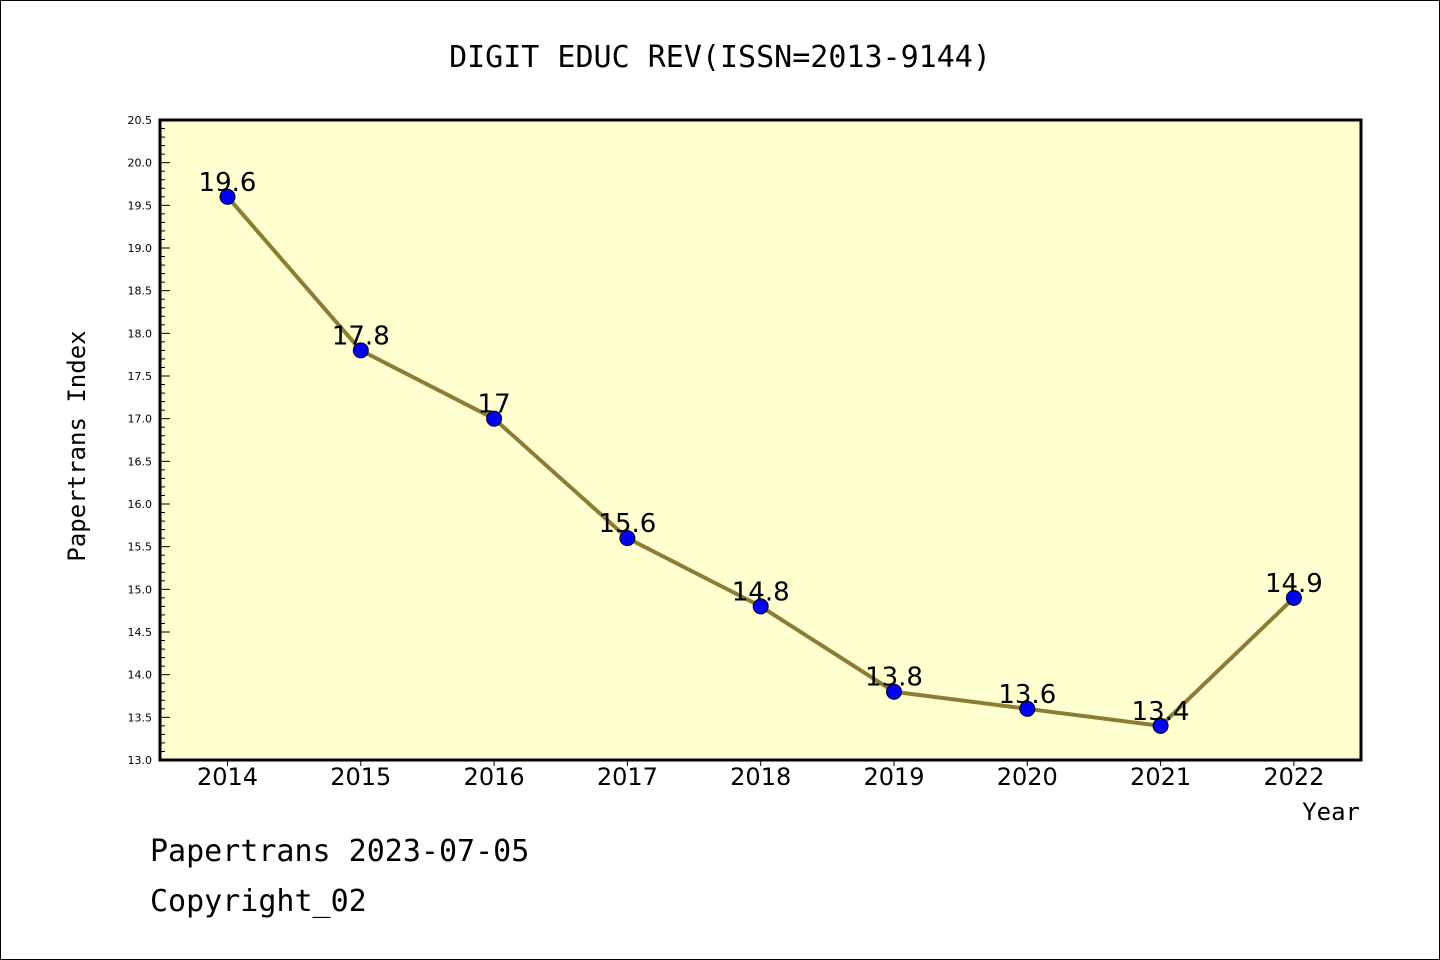 This screenshot has width=1440, height=960. Describe the element at coordinates (360, 777) in the screenshot. I see `x-tick-label: 2015` at that location.